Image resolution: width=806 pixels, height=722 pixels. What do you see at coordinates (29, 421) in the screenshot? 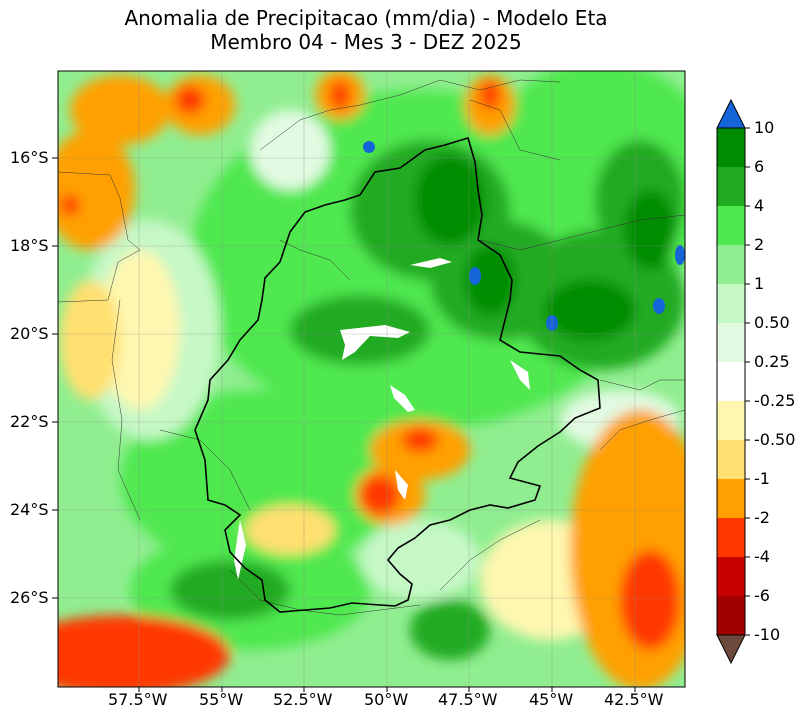
I see `lat-label: 22°S` at bounding box center [29, 421].